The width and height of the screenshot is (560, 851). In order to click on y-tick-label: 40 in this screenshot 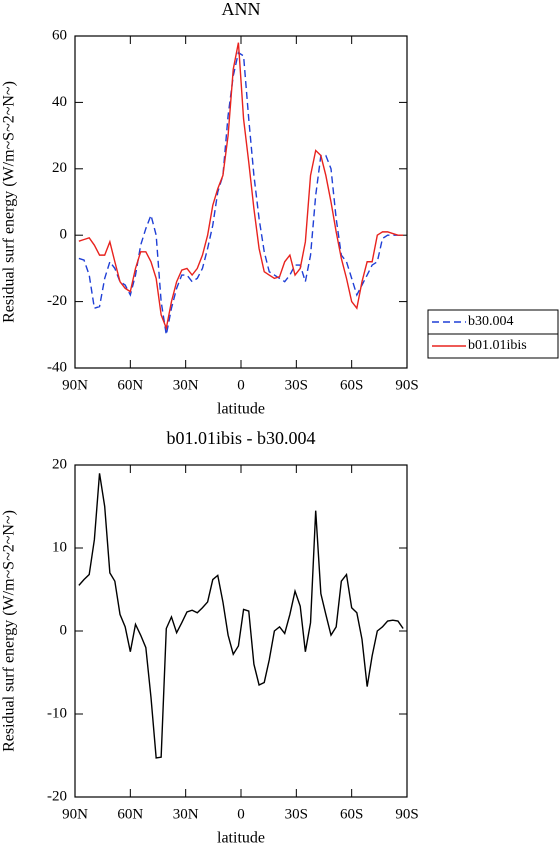, I will do `click(59, 102)`.